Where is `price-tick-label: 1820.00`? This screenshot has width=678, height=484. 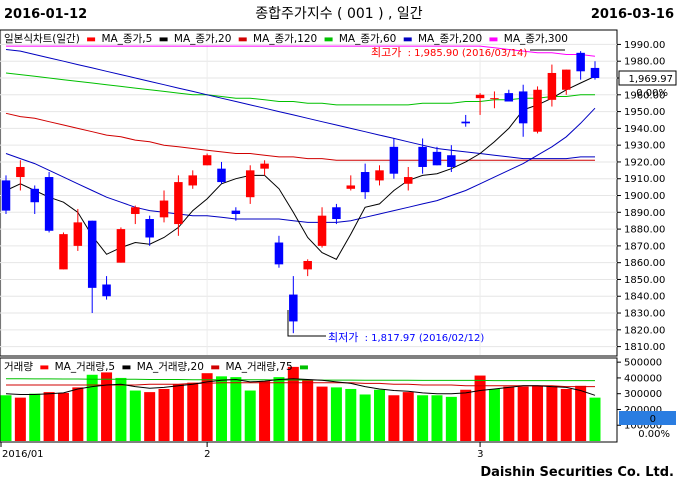 price-tick-label: 1820.00 is located at coordinates (644, 330).